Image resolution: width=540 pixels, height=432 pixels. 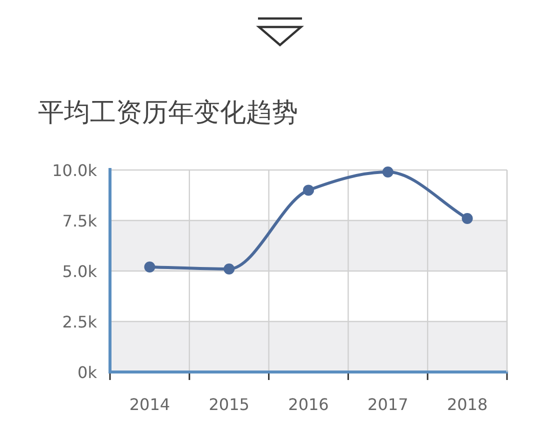 What do you see at coordinates (74, 170) in the screenshot?
I see `y-tick-label: 10.0k` at bounding box center [74, 170].